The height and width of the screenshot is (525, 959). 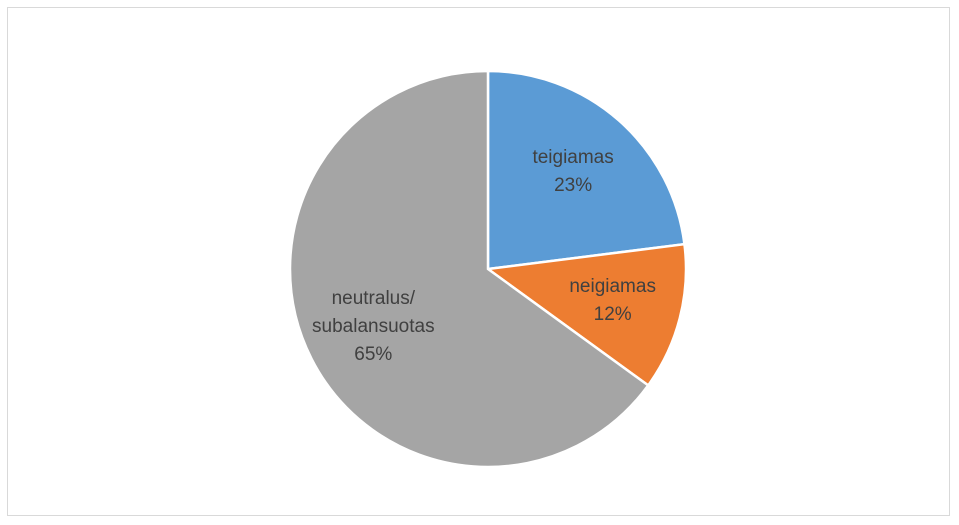 I want to click on data-label: teigiamas 23%, so click(x=573, y=172).